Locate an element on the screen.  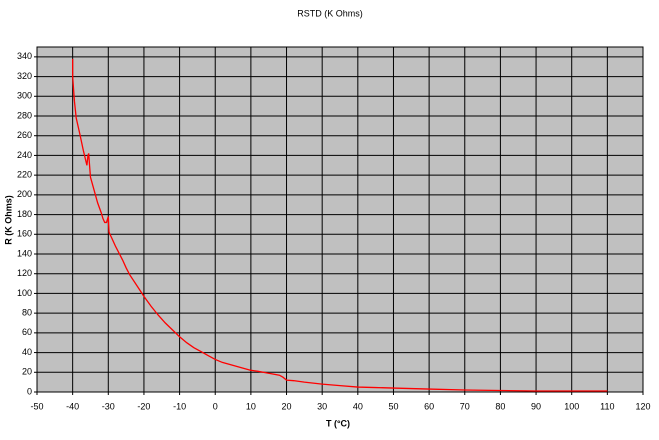
x-tick-label: -40 is located at coordinates (72, 406).